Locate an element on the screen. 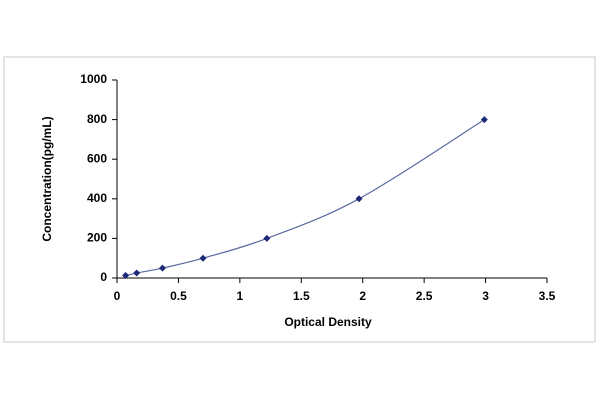 The image size is (600, 400). x-tick-label: 3 is located at coordinates (485, 296).